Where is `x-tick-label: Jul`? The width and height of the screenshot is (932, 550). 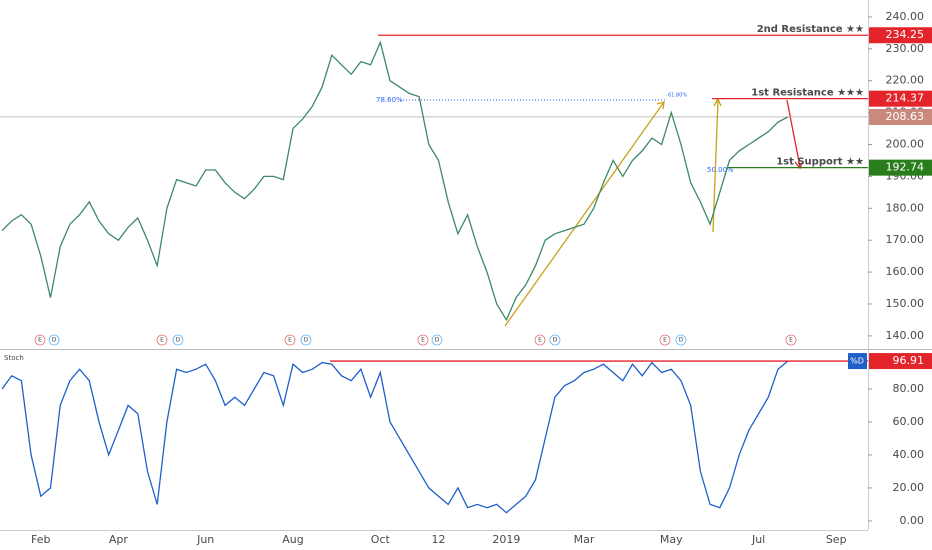
x-tick-label: Jul is located at coordinates (758, 539).